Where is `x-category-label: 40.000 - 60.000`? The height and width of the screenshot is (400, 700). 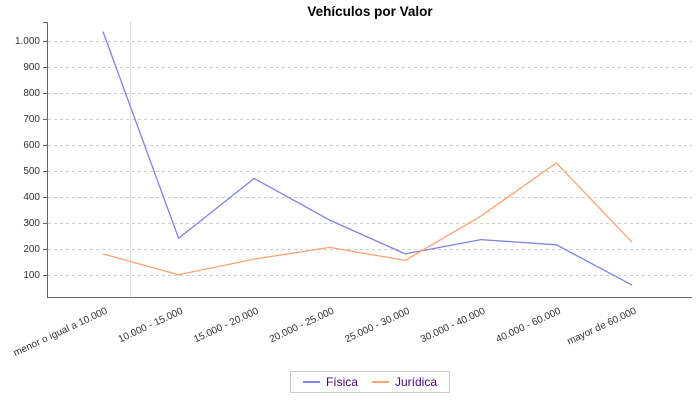
x-category-label: 40.000 - 60.000 is located at coordinates (529, 326).